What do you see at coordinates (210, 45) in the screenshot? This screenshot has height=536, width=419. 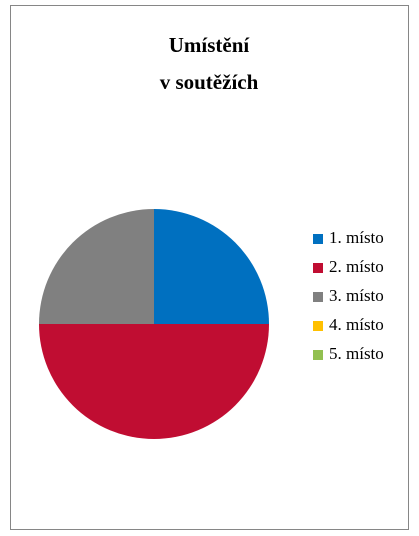 I see `chart-title: Umístění` at bounding box center [210, 45].